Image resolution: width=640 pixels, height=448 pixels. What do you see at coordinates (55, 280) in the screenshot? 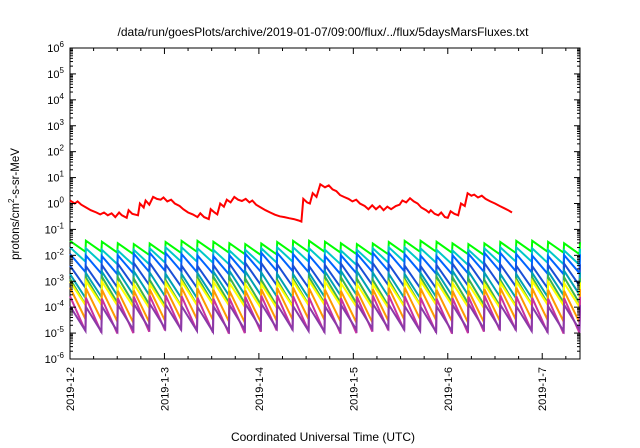
I see `y-tick-label: 10⁻³` at bounding box center [55, 280].